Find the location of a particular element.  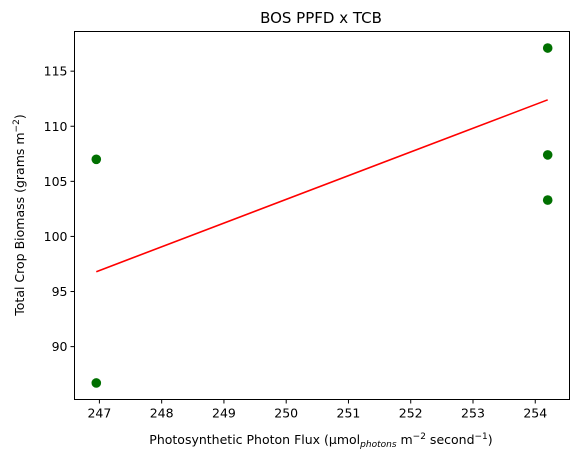

x-tick-label: 253 is located at coordinates (473, 413).